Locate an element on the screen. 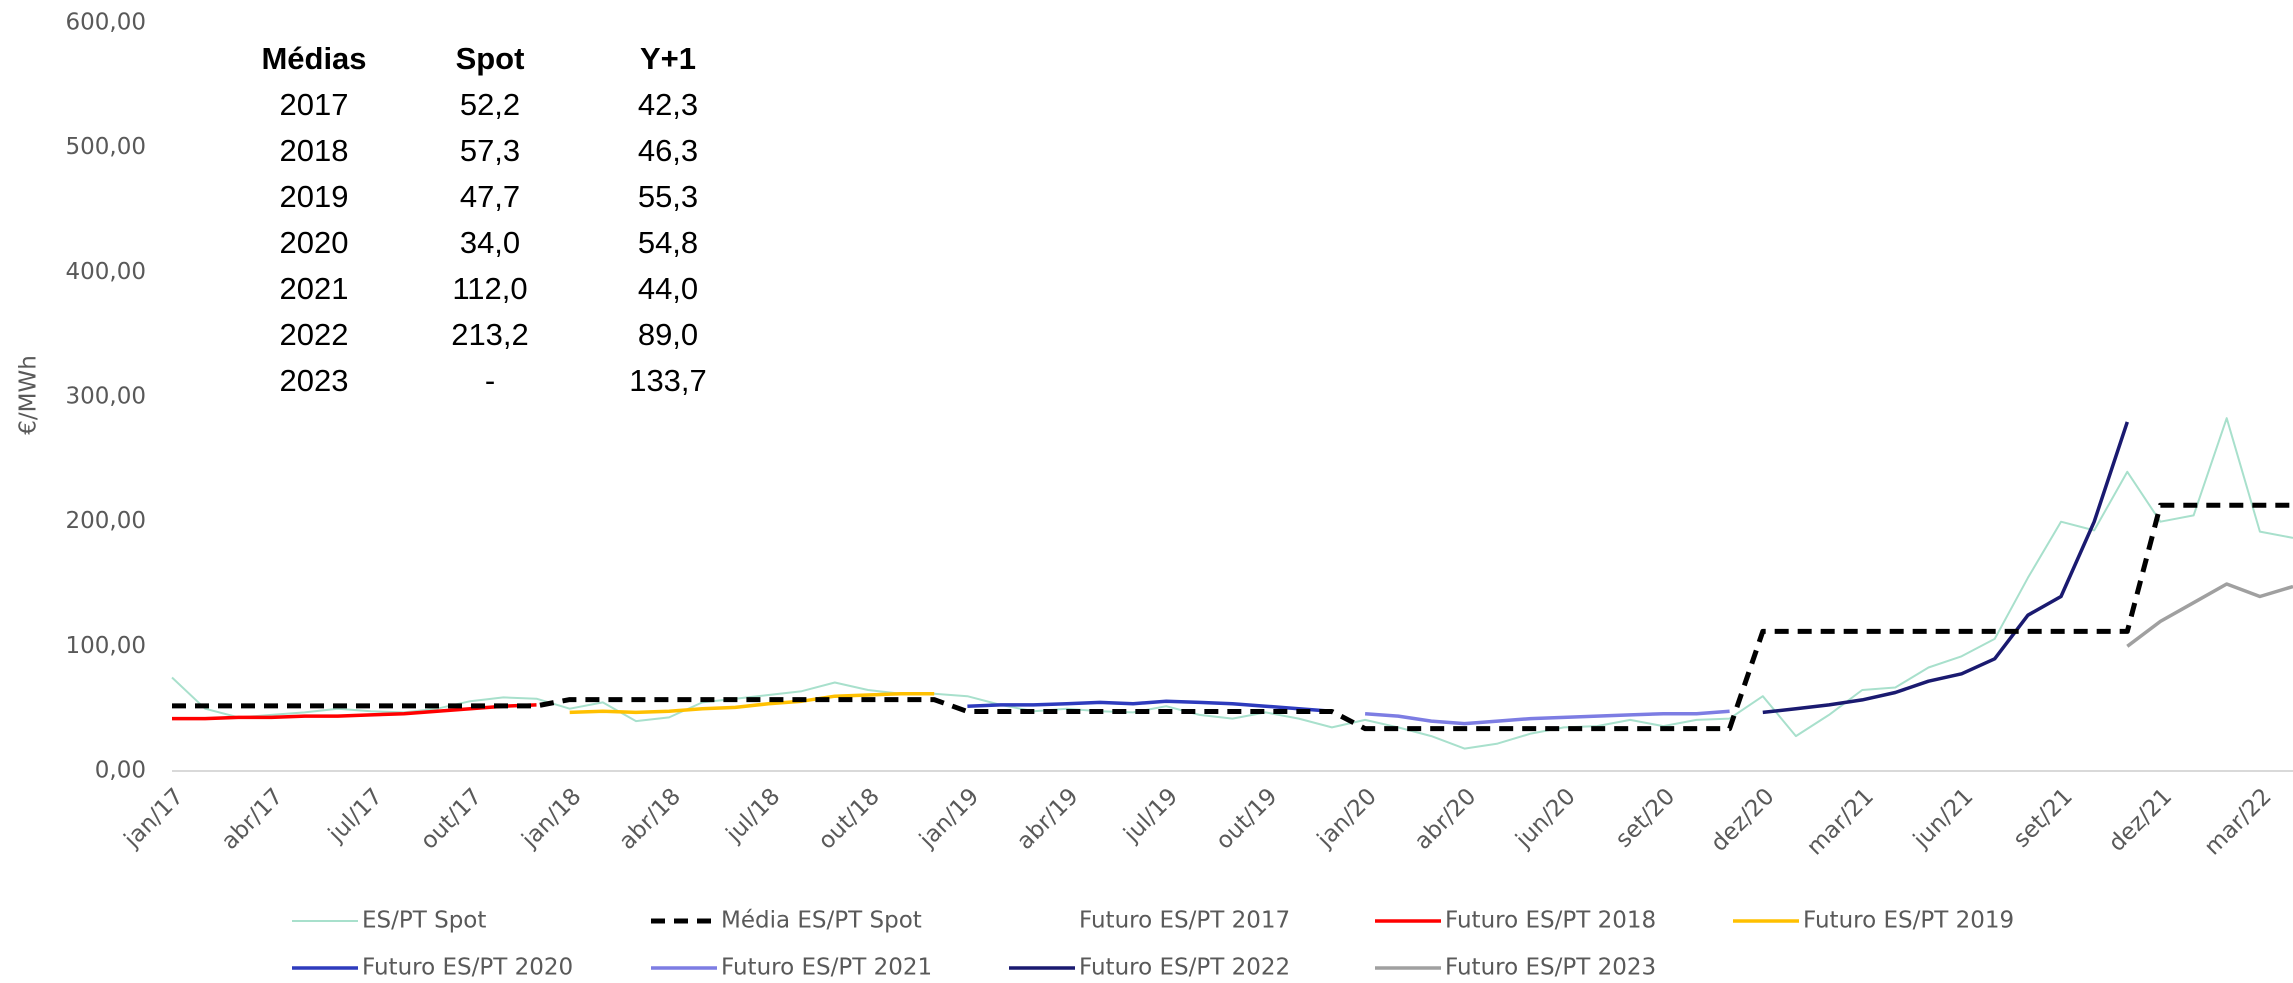  x-tick-label: abr/18 is located at coordinates (650, 819).